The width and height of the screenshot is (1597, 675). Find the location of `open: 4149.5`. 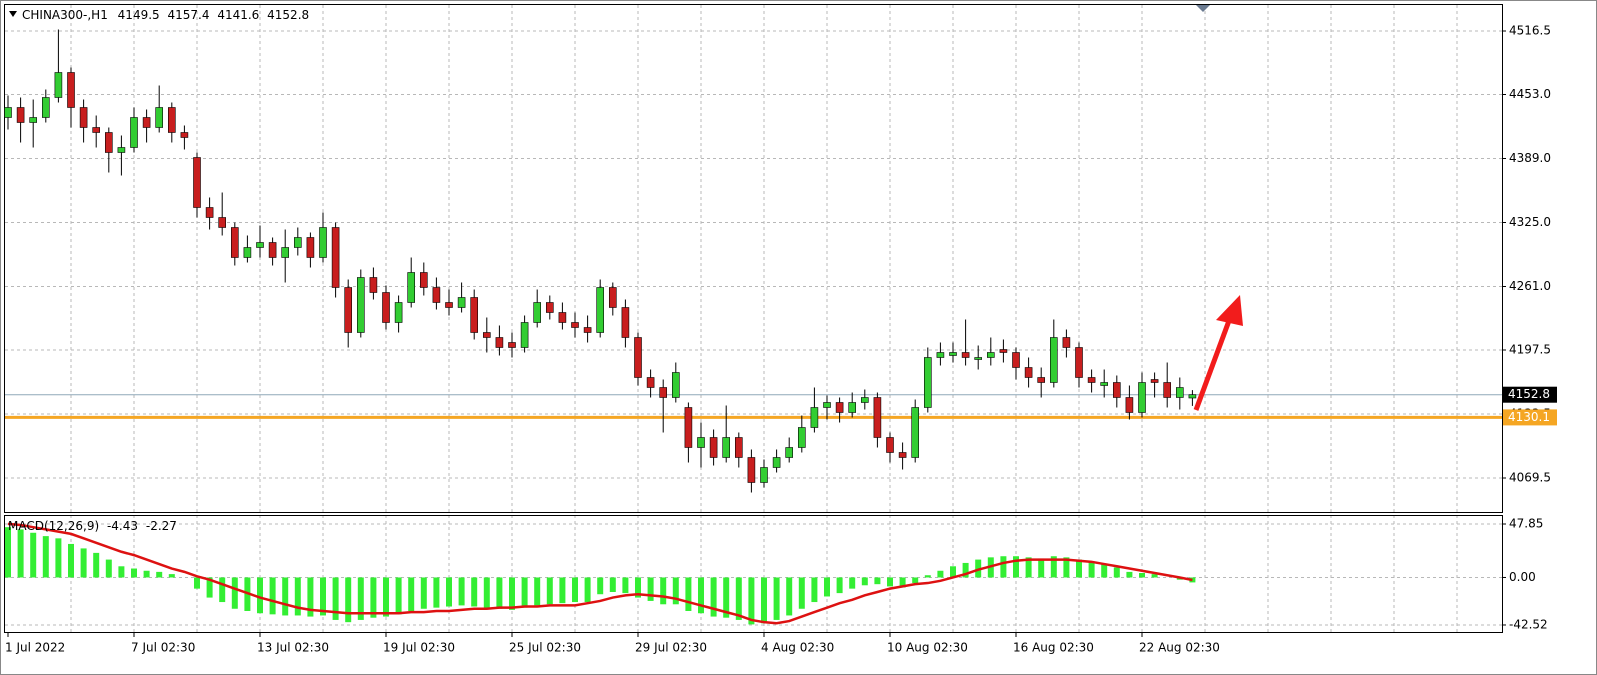

open: 4149.5 is located at coordinates (139, 15).